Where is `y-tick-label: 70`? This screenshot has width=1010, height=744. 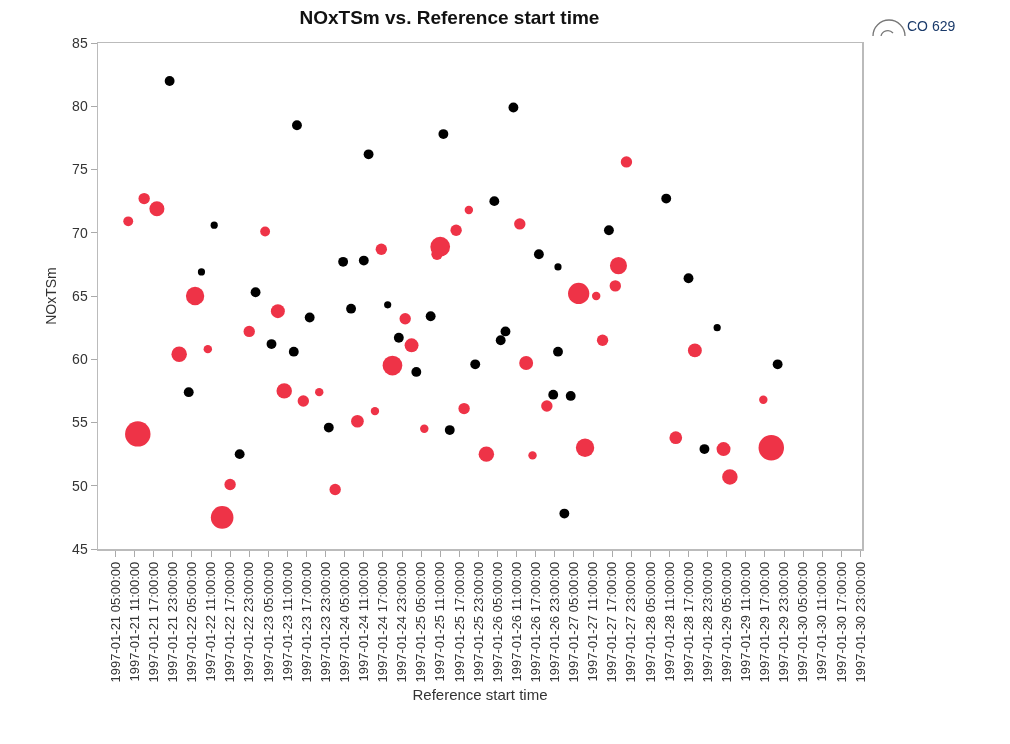
y-tick-label: 70 is located at coordinates (80, 232).